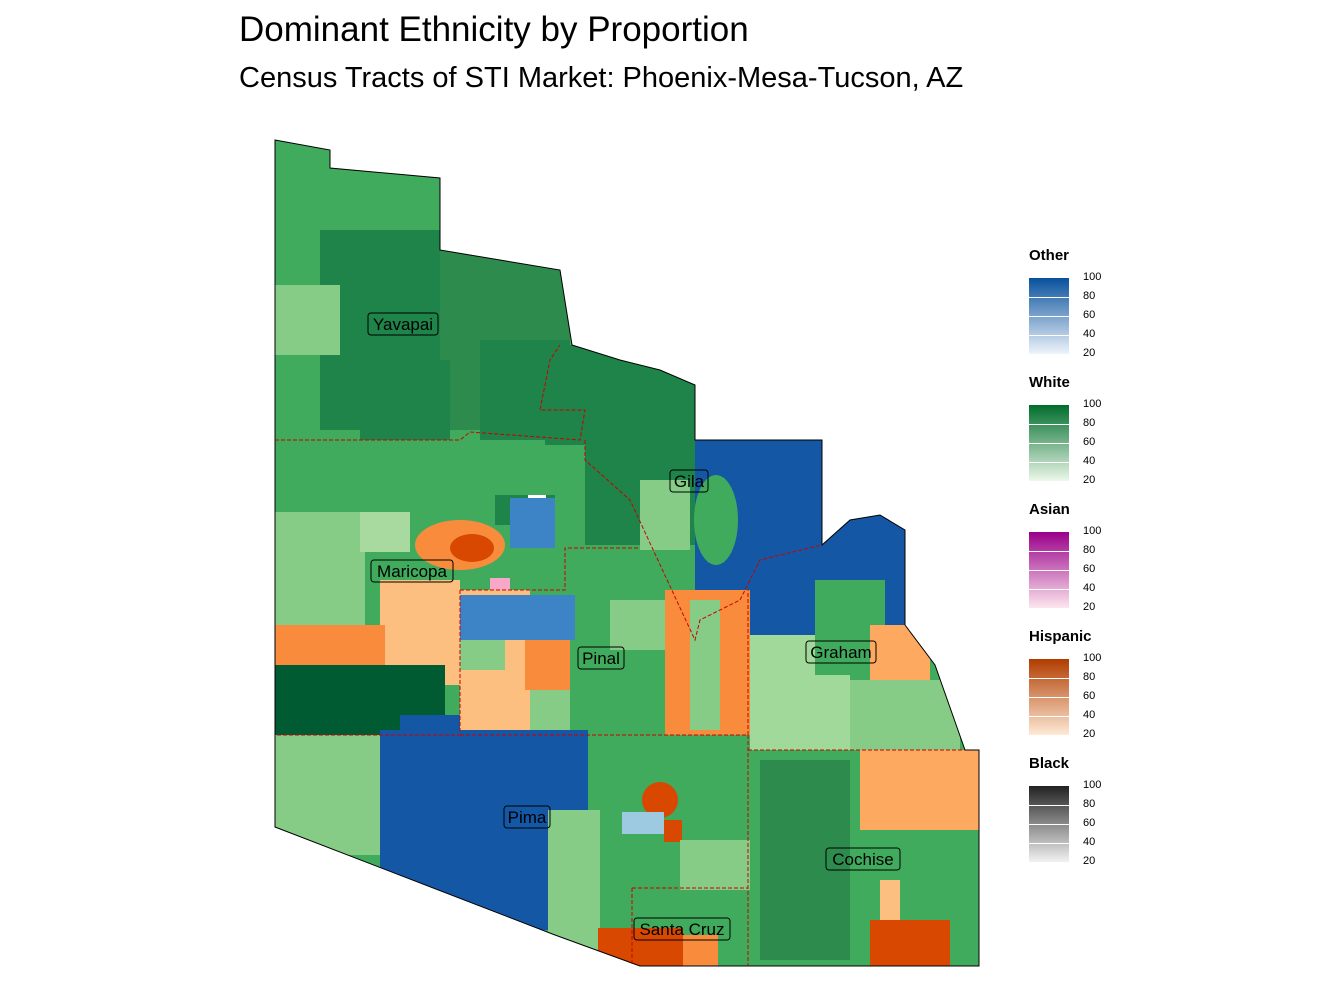  I want to click on legend-title-other: Other, so click(1049, 255).